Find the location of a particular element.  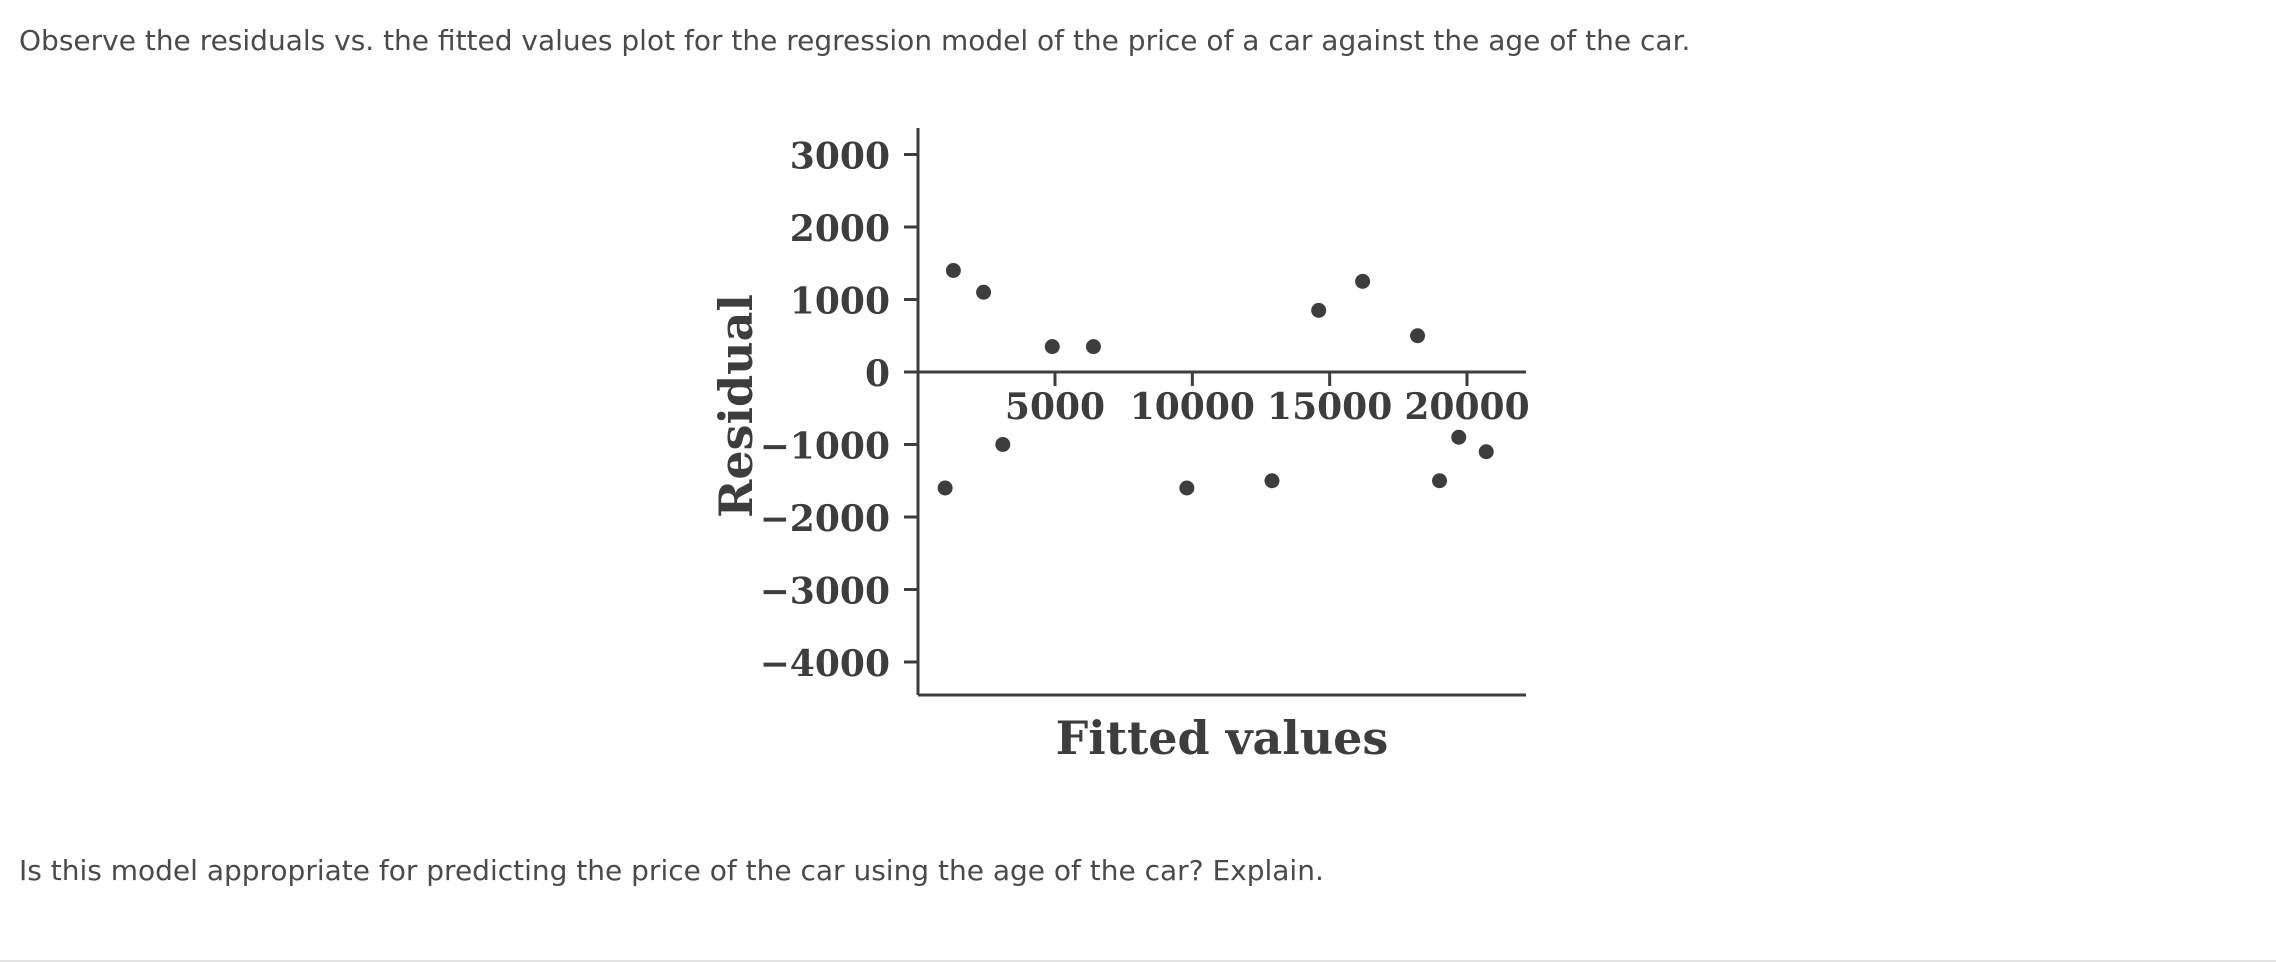

x-tick-label: 10000 is located at coordinates (1192, 407).